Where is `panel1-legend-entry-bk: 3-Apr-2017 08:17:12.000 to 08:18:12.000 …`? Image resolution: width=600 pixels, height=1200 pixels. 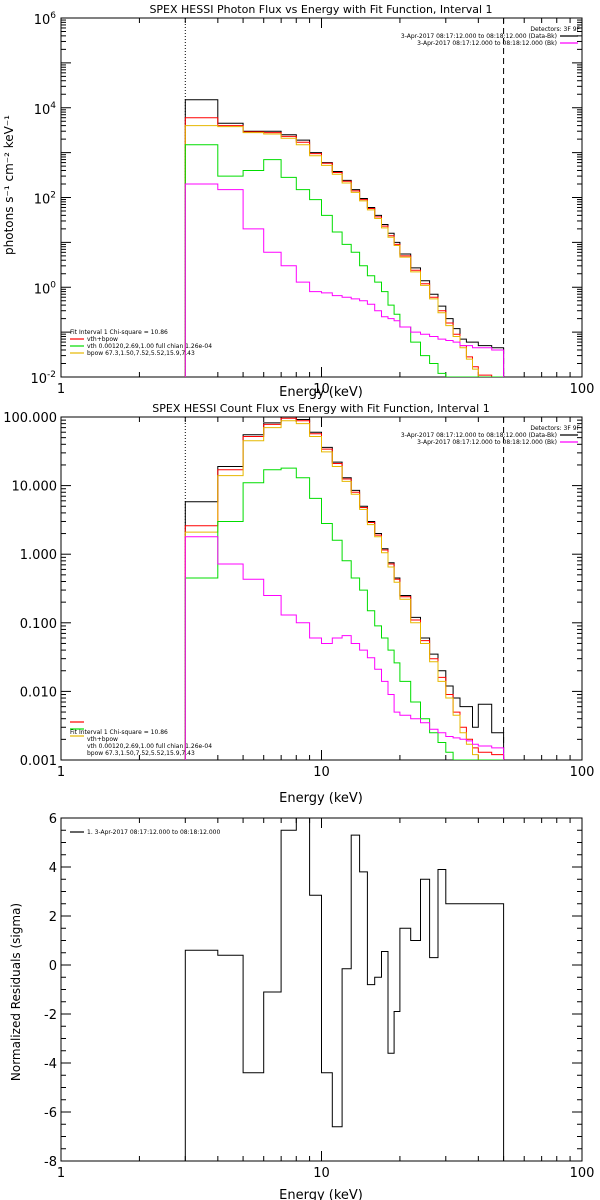 panel1-legend-entry-bk: 3-Apr-2017 08:17:12.000 to 08:18:12.000 … is located at coordinates (487, 43).